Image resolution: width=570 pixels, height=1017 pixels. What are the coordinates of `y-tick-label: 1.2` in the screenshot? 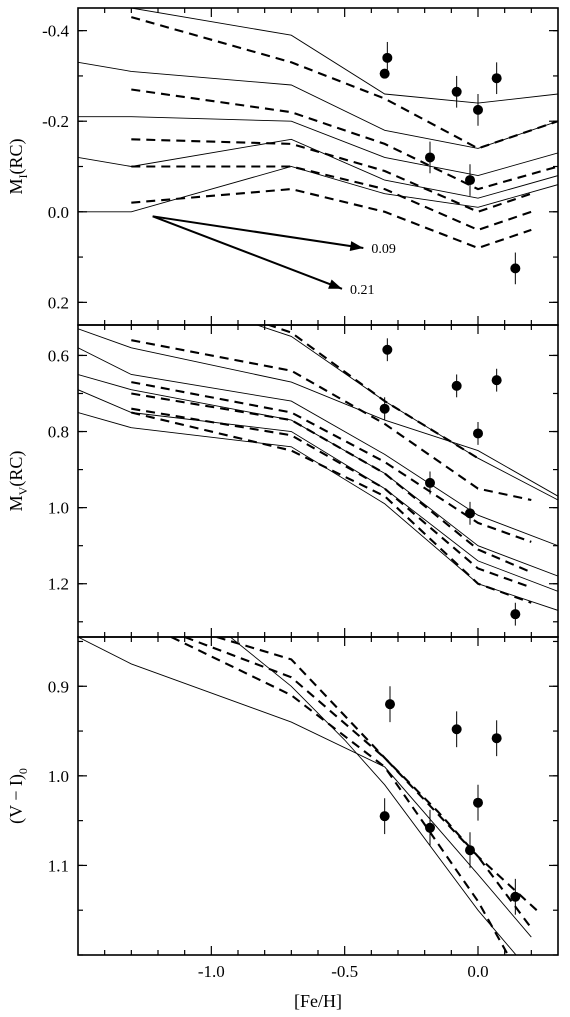 It's located at (58, 584).